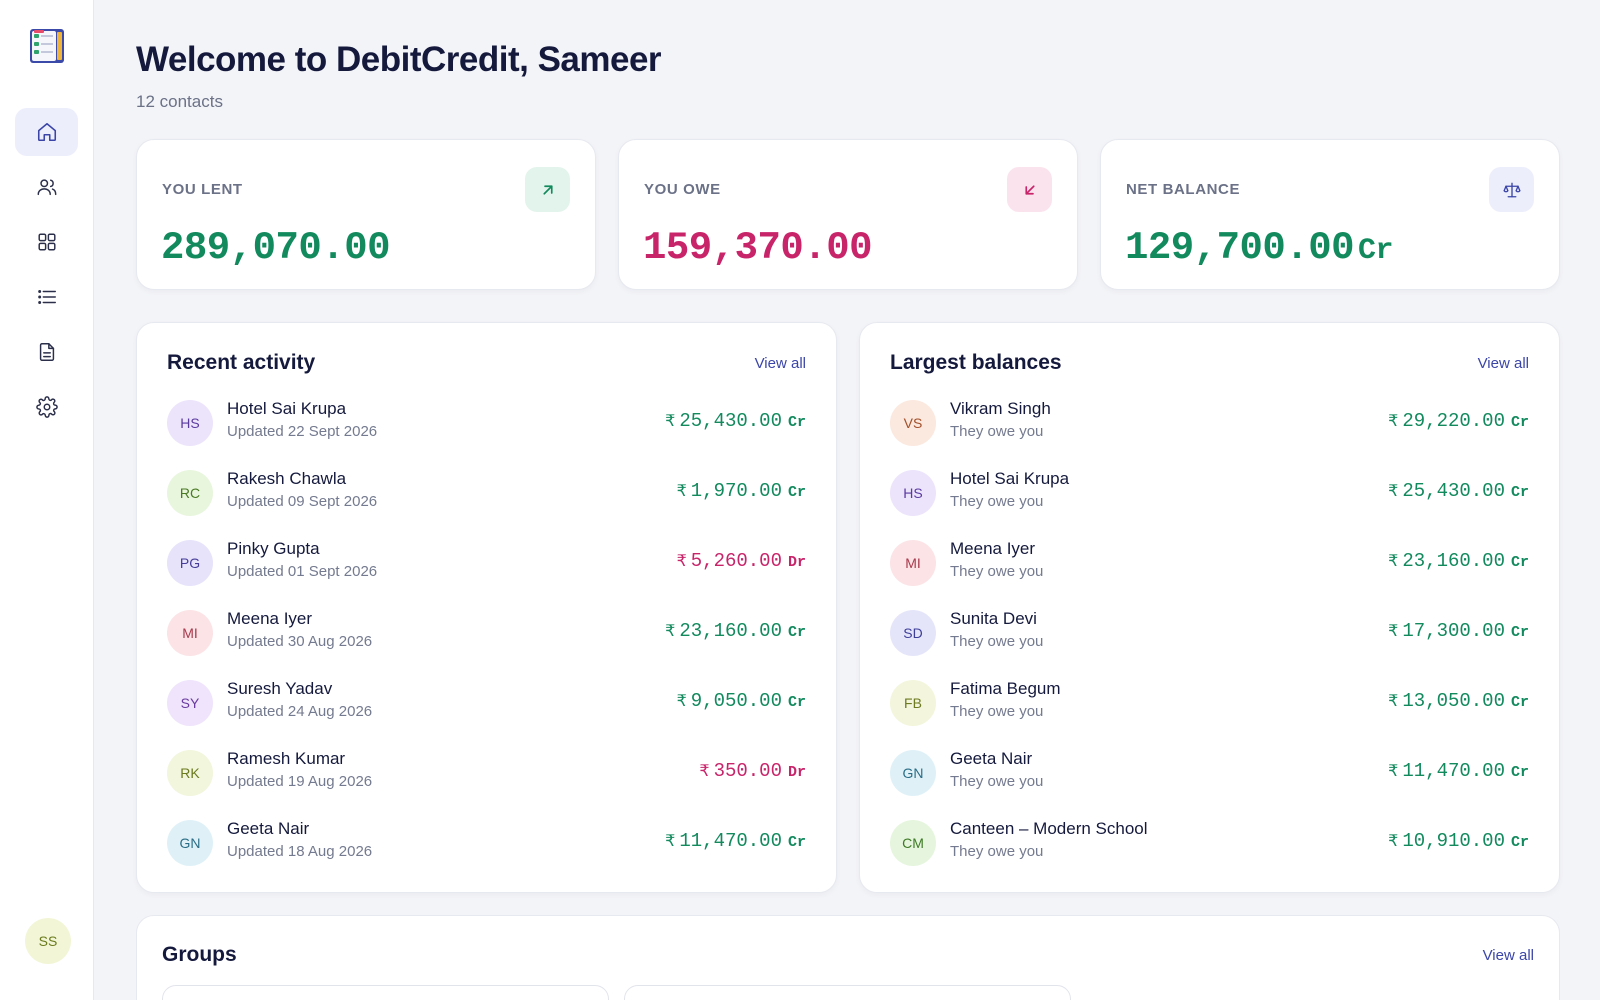  I want to click on balance-amount: ₹11,470.00 Cr, so click(735, 841).